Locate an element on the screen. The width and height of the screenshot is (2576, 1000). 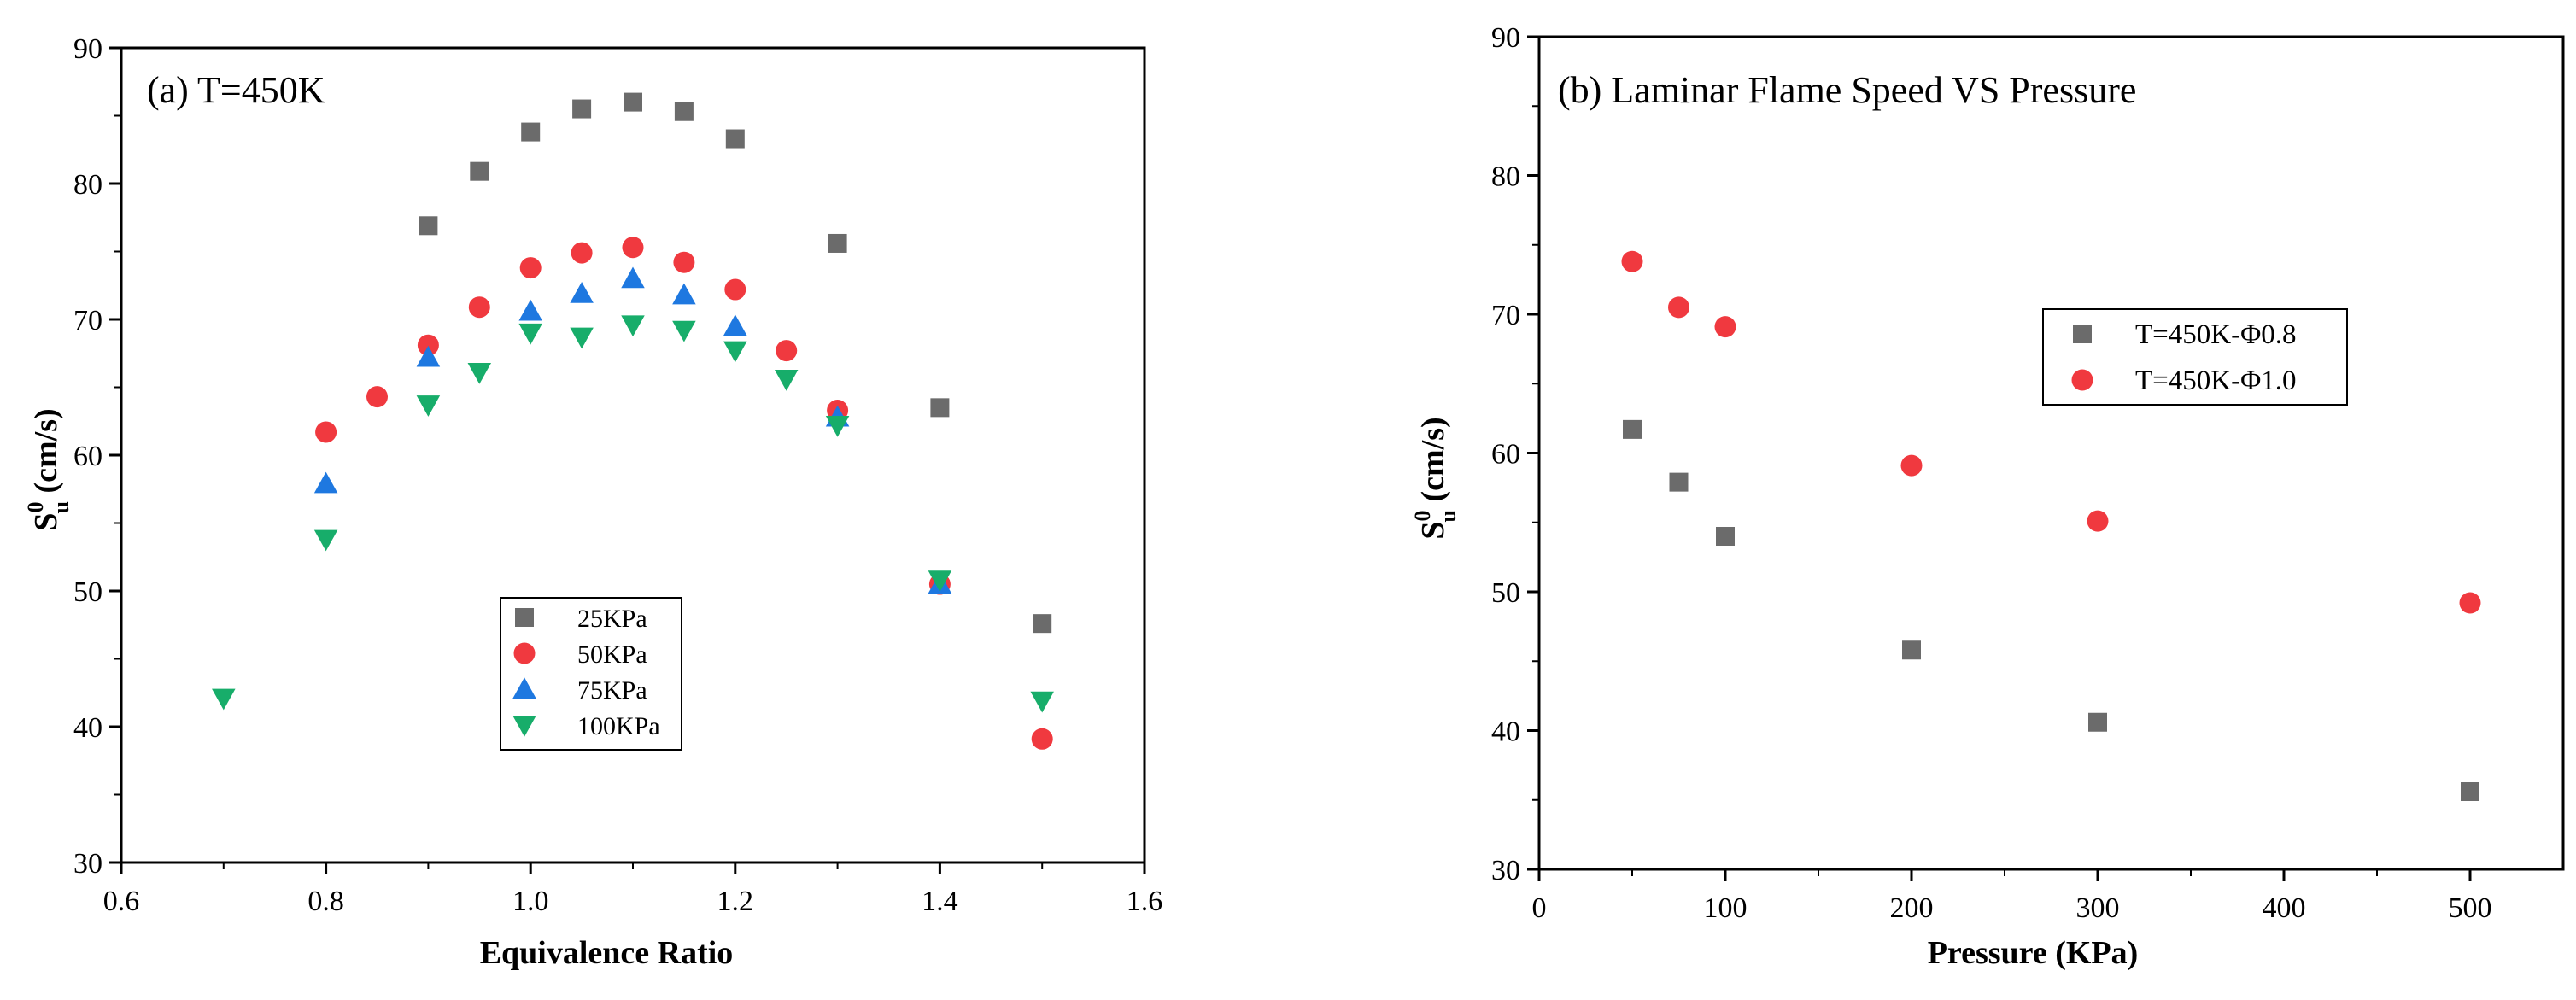
x-tick-label: 0.6 is located at coordinates (121, 901).